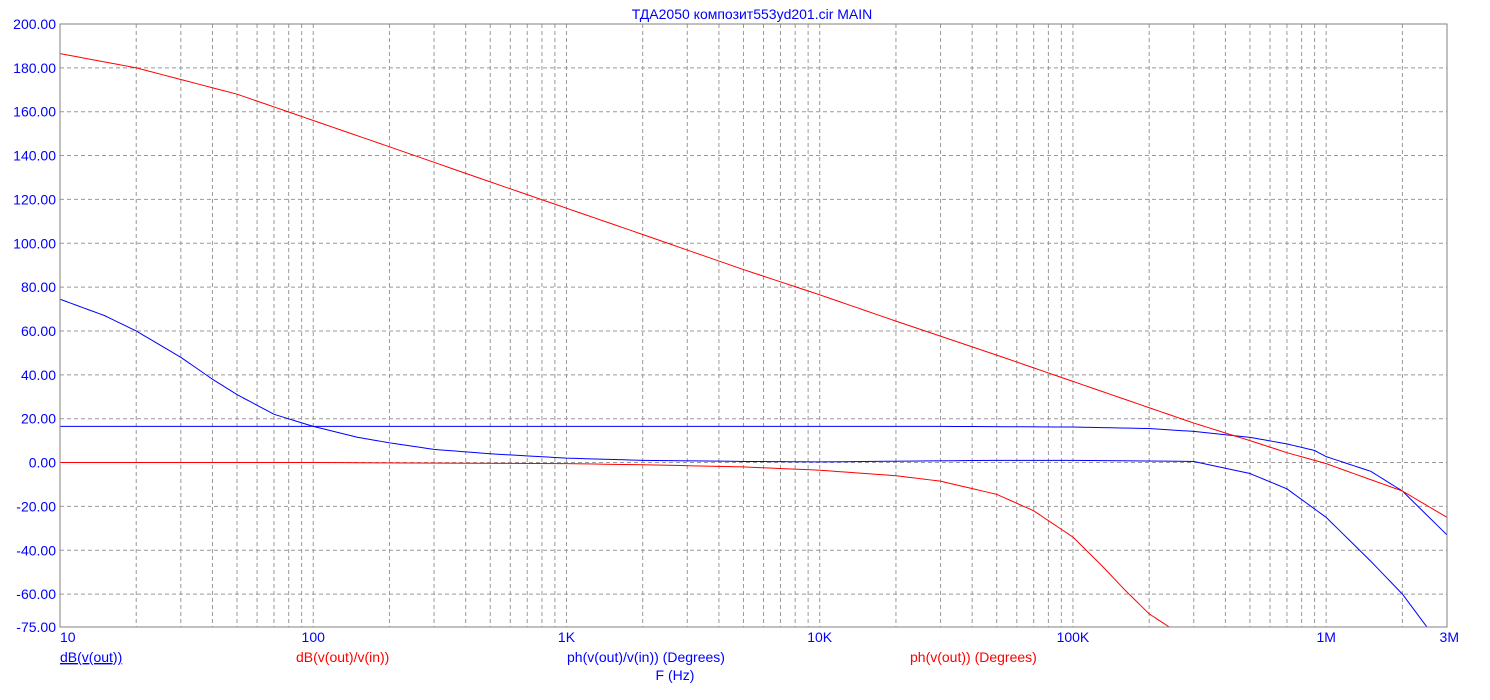 The width and height of the screenshot is (1490, 700). What do you see at coordinates (314, 637) in the screenshot?
I see `x-tick-label: 100` at bounding box center [314, 637].